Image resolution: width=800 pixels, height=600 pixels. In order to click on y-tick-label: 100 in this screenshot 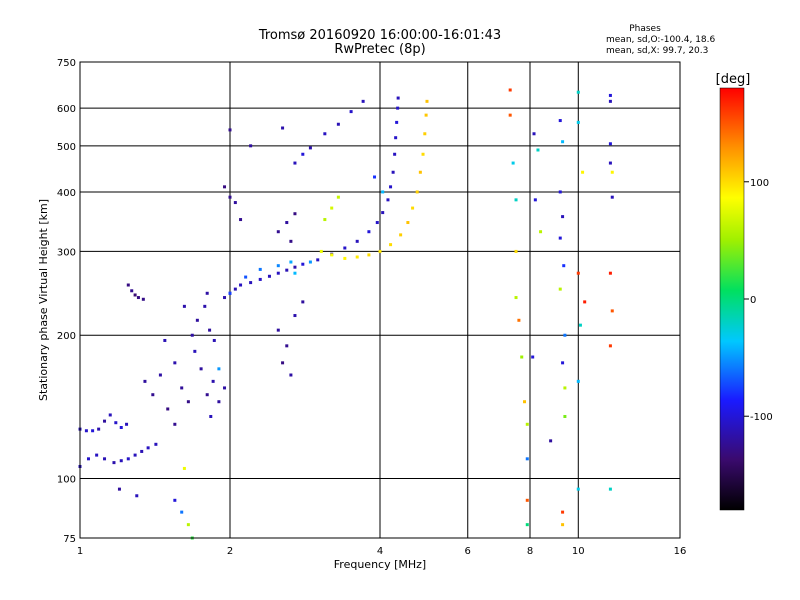, I will do `click(66, 480)`.